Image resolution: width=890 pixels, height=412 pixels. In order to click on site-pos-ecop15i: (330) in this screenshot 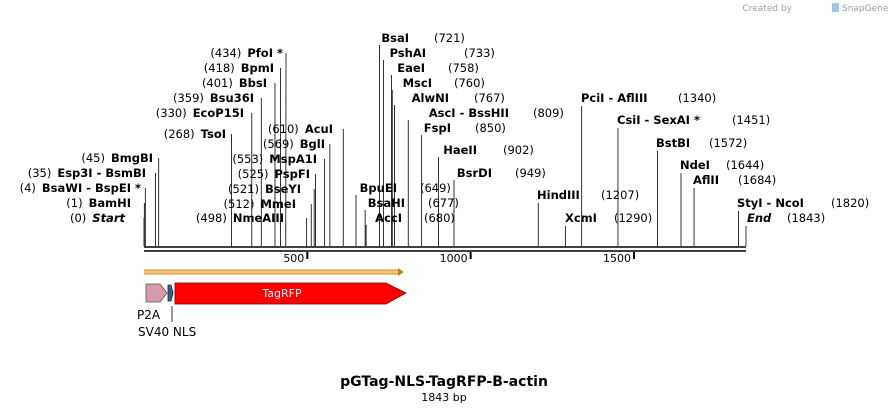, I will do `click(171, 113)`.